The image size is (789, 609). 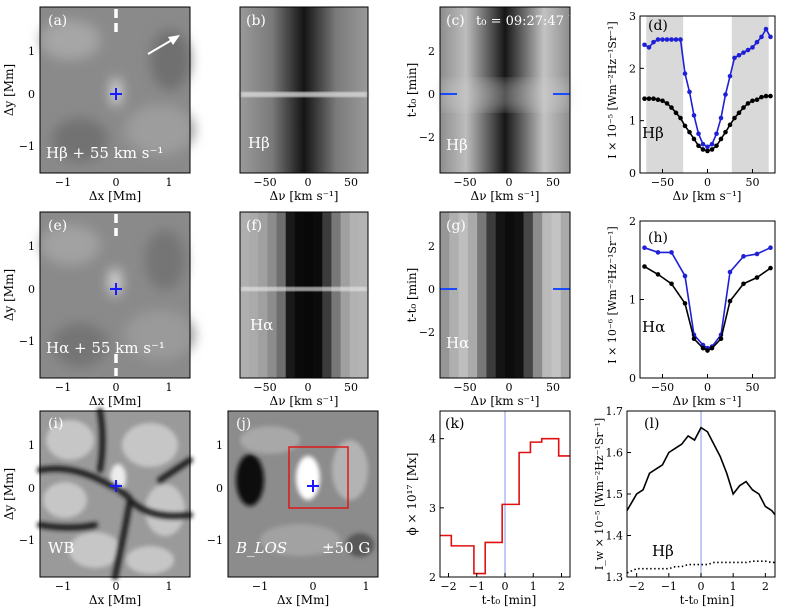 I want to click on panel-b-annotation: Hβ, so click(x=259, y=143).